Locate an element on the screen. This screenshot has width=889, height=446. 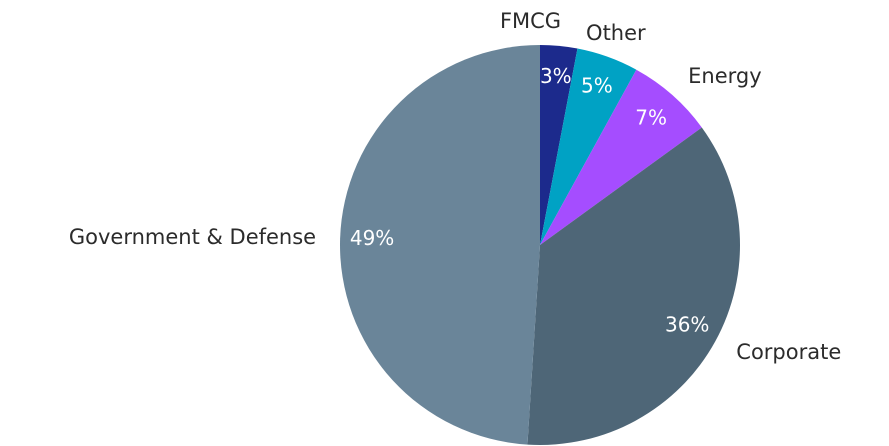
value-label: 36% is located at coordinates (687, 324).